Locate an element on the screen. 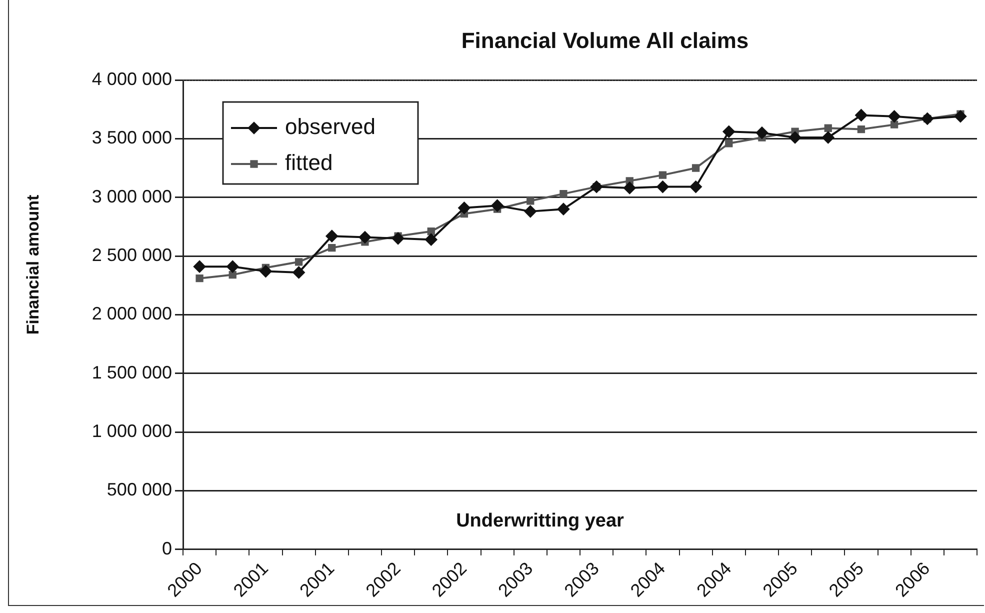  y-tick-label: 4 000 000 is located at coordinates (132, 78).